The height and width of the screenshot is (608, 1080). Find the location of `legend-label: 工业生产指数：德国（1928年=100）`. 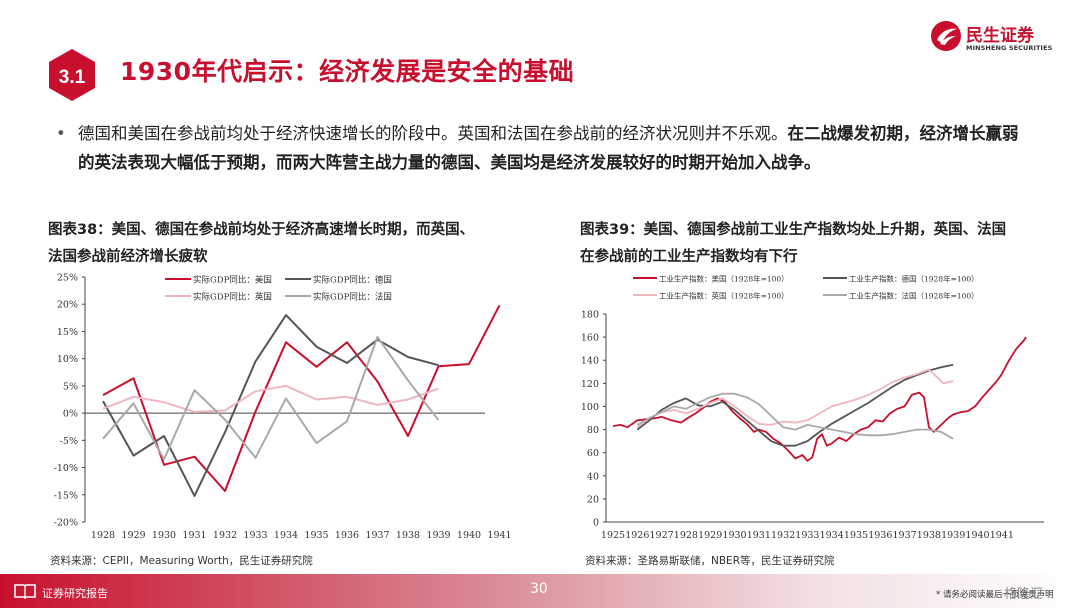

legend-label: 工业生产指数：德国（1928年=100） is located at coordinates (914, 279).